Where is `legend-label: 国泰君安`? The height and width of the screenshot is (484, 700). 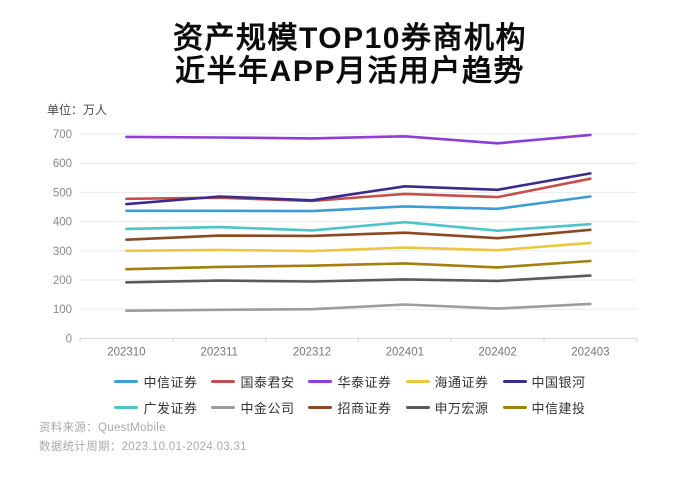
legend-label: 国泰君安 is located at coordinates (267, 382).